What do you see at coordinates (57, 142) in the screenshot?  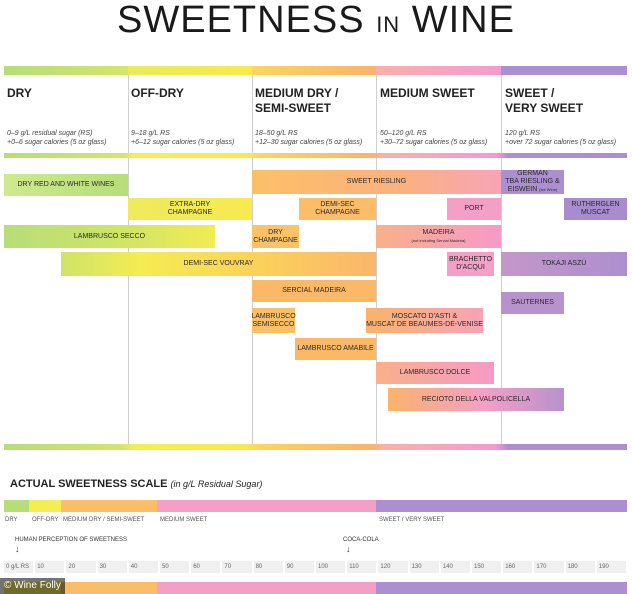 I see `rs-line2: +0–6 sugar calories (5 oz glass)` at bounding box center [57, 142].